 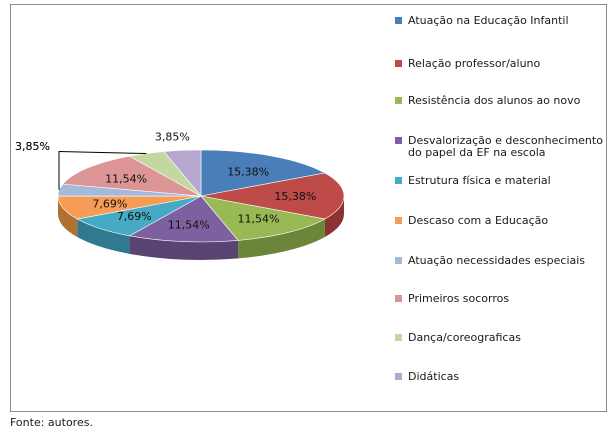 I want to click on data-label-atuacao-necessidades-especiais: 3,85%, so click(x=32, y=146).